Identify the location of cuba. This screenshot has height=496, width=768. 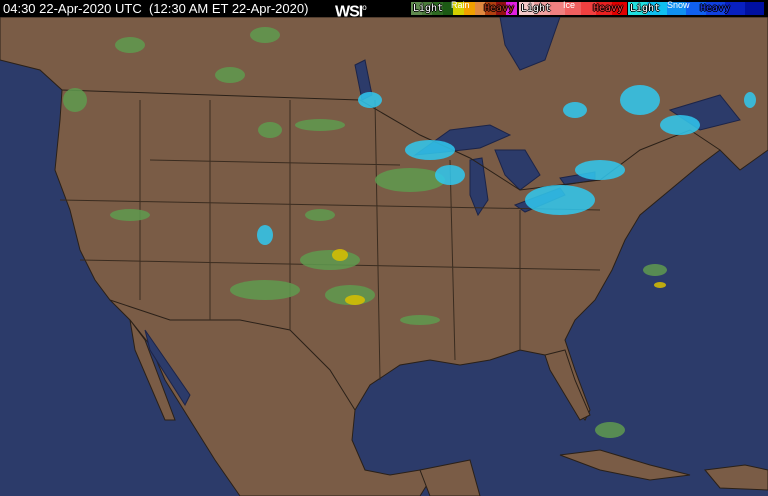
(625, 465).